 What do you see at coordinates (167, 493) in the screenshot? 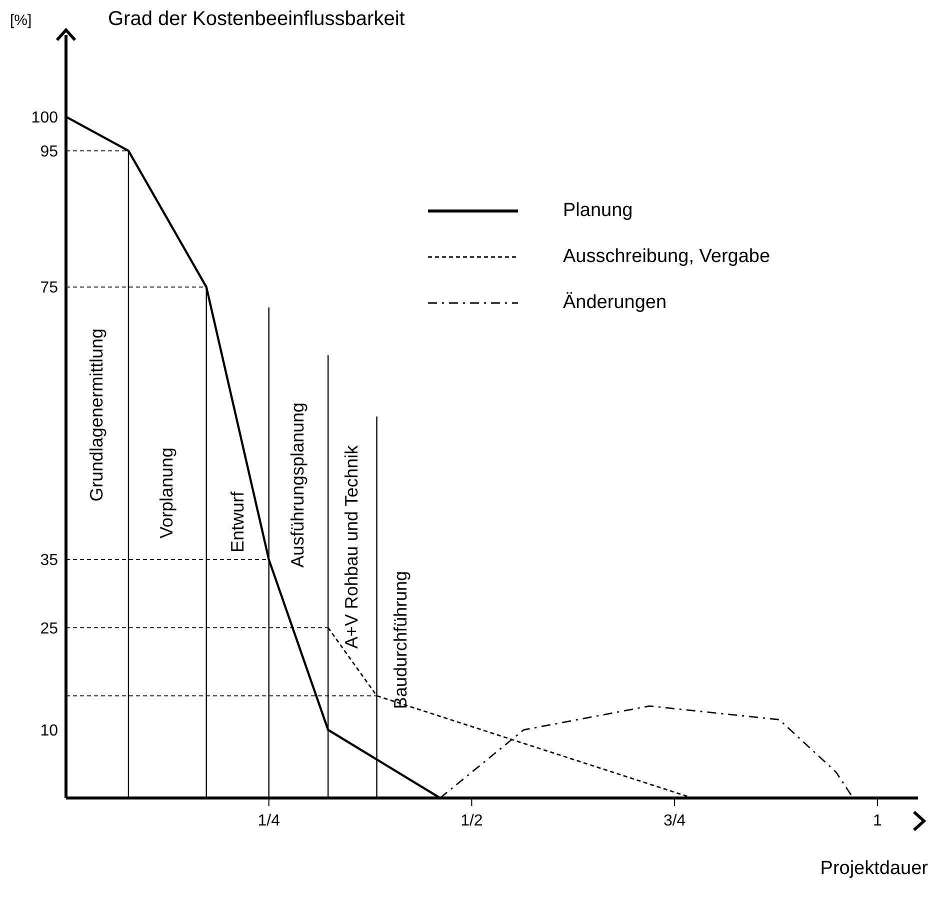
I see `annotation: Vorplanung` at bounding box center [167, 493].